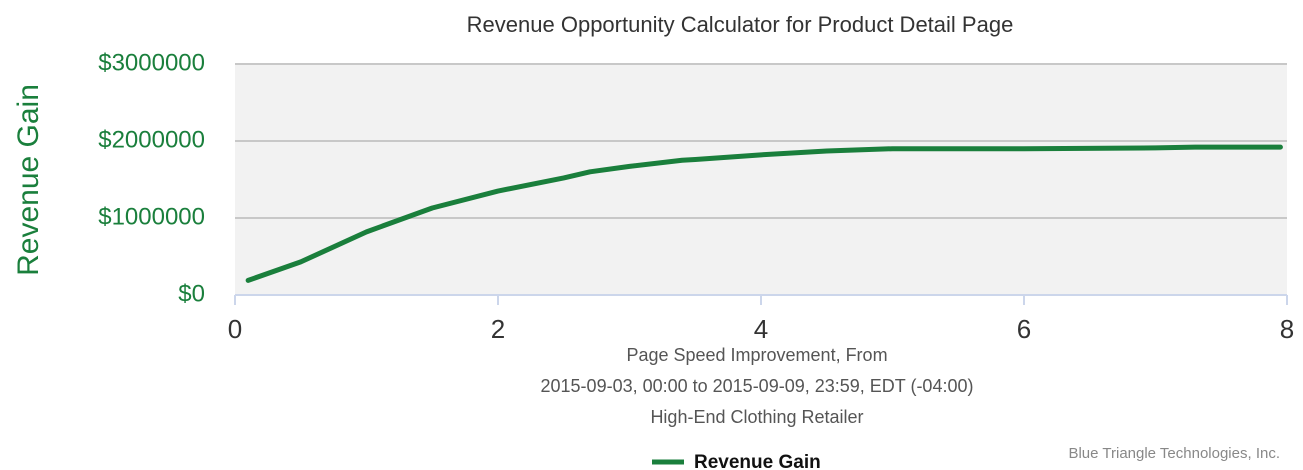  I want to click on y-tick-label: $0, so click(191, 293).